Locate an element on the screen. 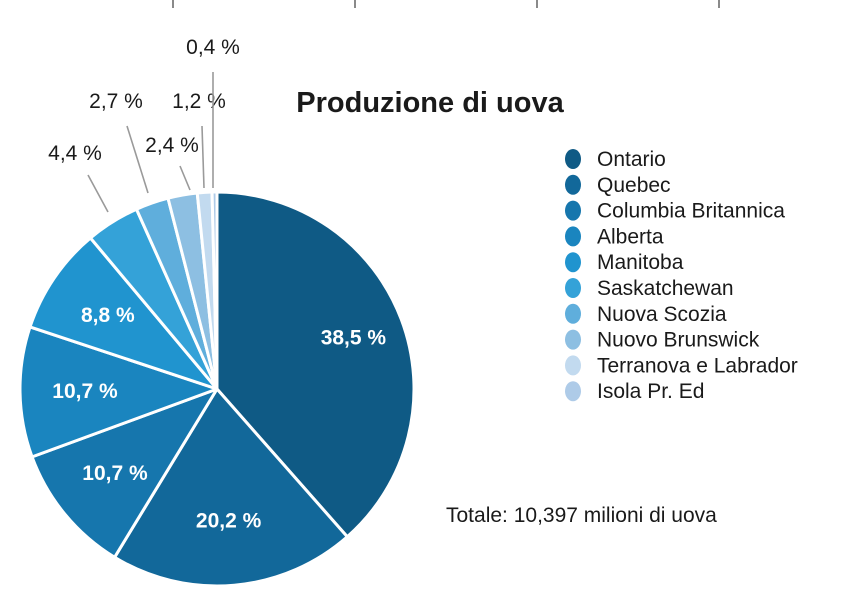 Image resolution: width=841 pixels, height=615 pixels. chart-title: Produzione di uova is located at coordinates (430, 103).